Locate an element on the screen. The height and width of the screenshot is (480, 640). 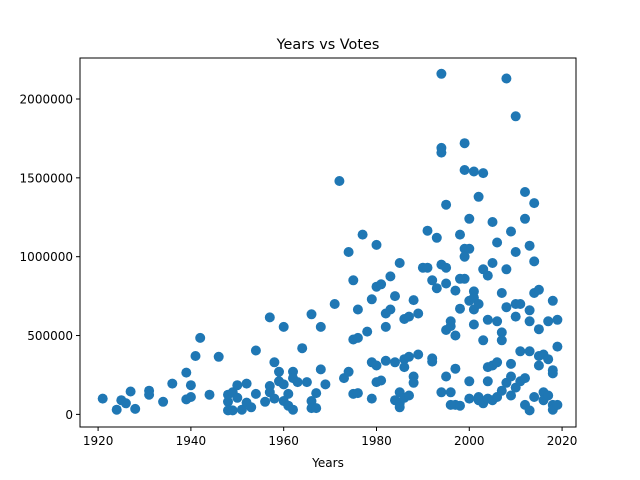
x-axis-title: Years is located at coordinates (327, 463).